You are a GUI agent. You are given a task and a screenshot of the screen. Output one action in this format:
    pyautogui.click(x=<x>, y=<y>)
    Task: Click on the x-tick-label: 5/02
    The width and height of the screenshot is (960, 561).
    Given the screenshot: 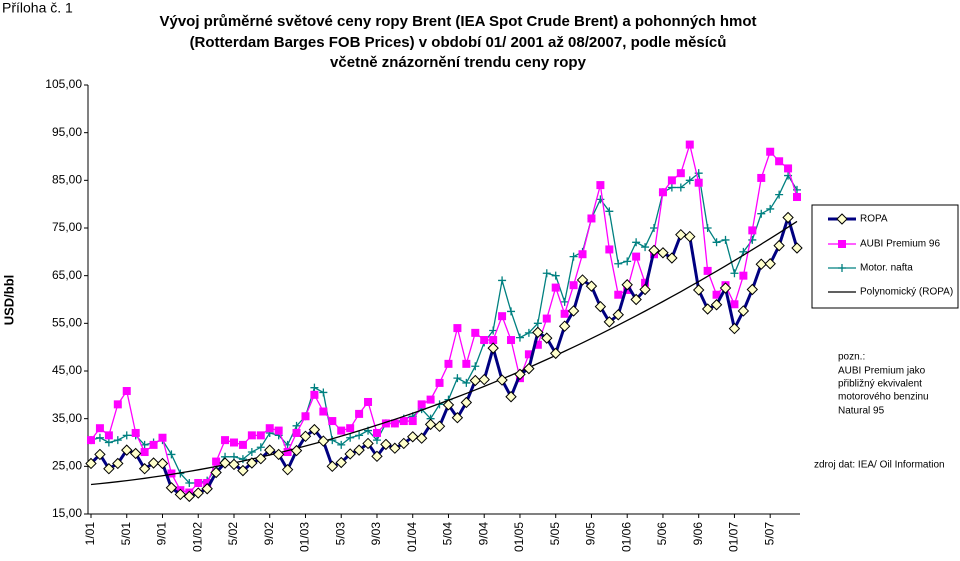 What is the action you would take?
    pyautogui.click(x=233, y=534)
    